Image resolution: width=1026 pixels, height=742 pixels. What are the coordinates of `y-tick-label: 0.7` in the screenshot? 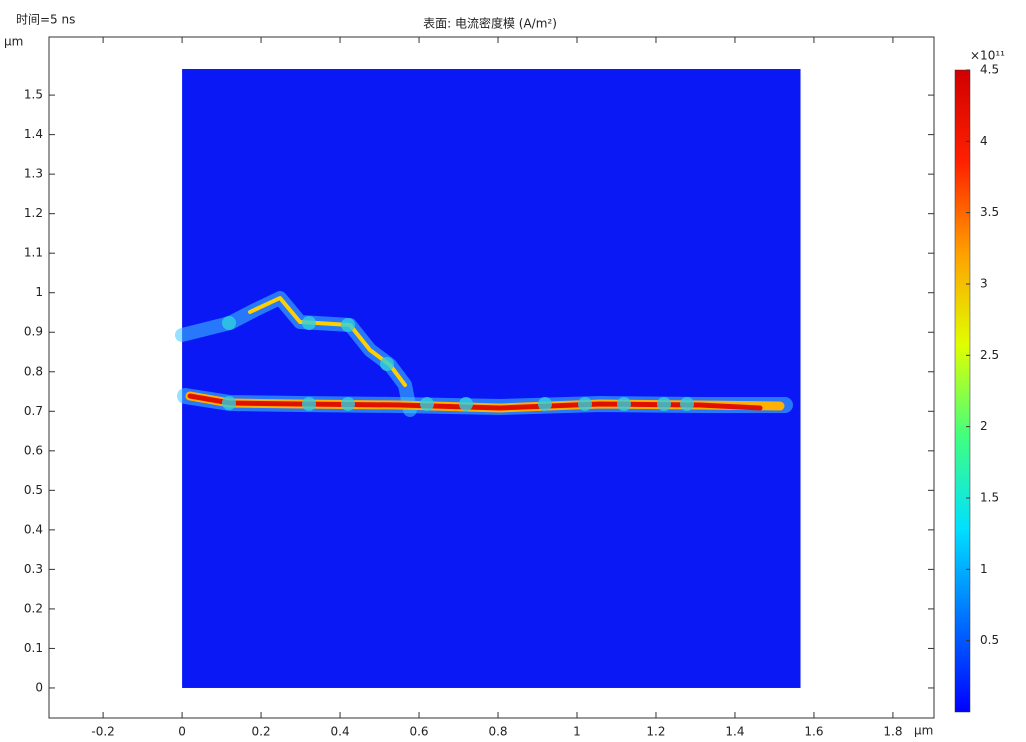 It's located at (33, 411).